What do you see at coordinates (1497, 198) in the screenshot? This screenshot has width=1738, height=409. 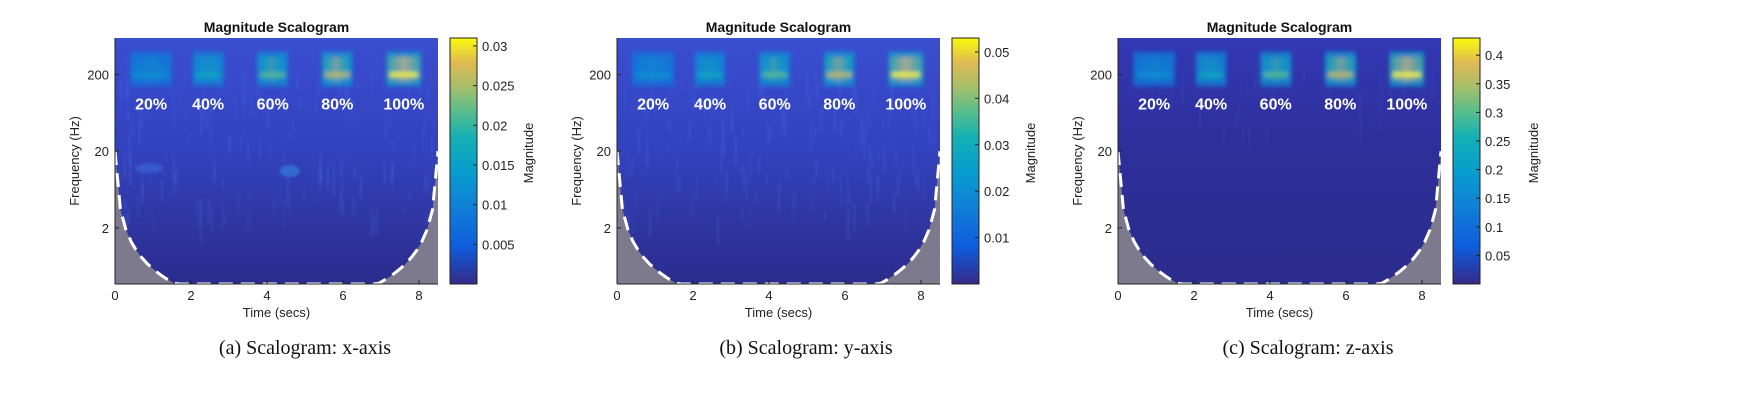 I see `colorbar-tick-label: 0.15` at bounding box center [1497, 198].